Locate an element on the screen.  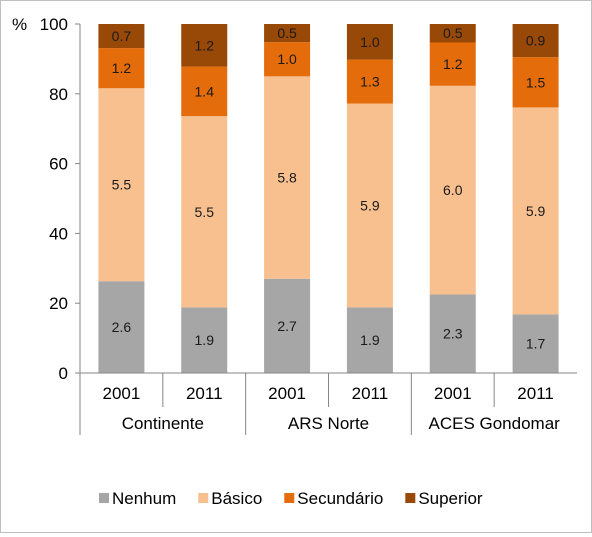
data-label: 0.9 is located at coordinates (536, 41).